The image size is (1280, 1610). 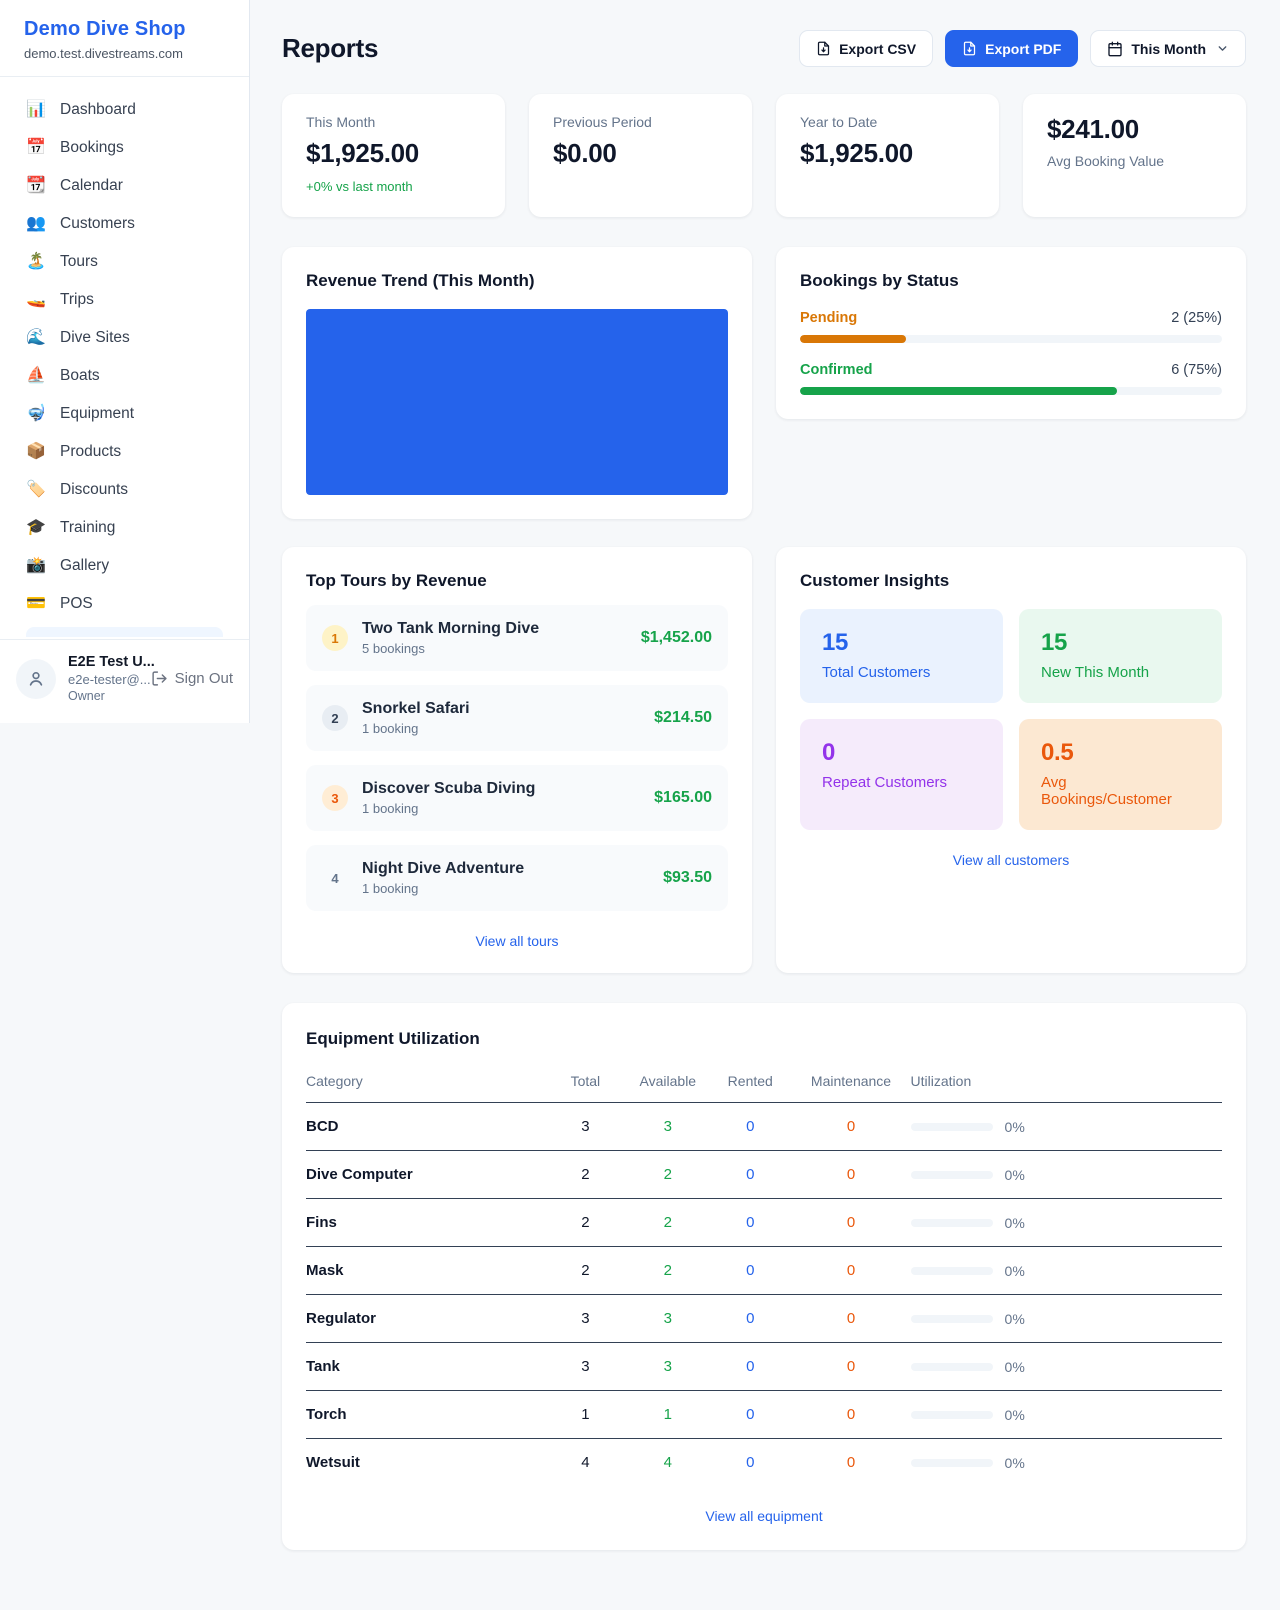 I want to click on export-csv-label: Export CSV, so click(x=878, y=48).